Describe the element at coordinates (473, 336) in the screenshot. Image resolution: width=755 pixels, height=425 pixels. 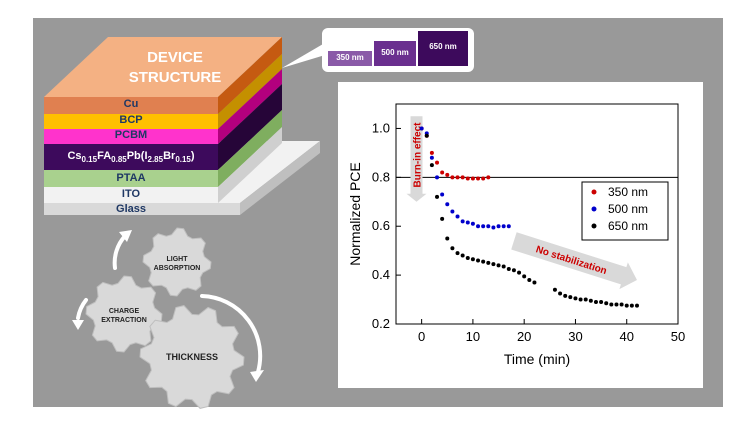
I see `x-tick-label: 10` at that location.